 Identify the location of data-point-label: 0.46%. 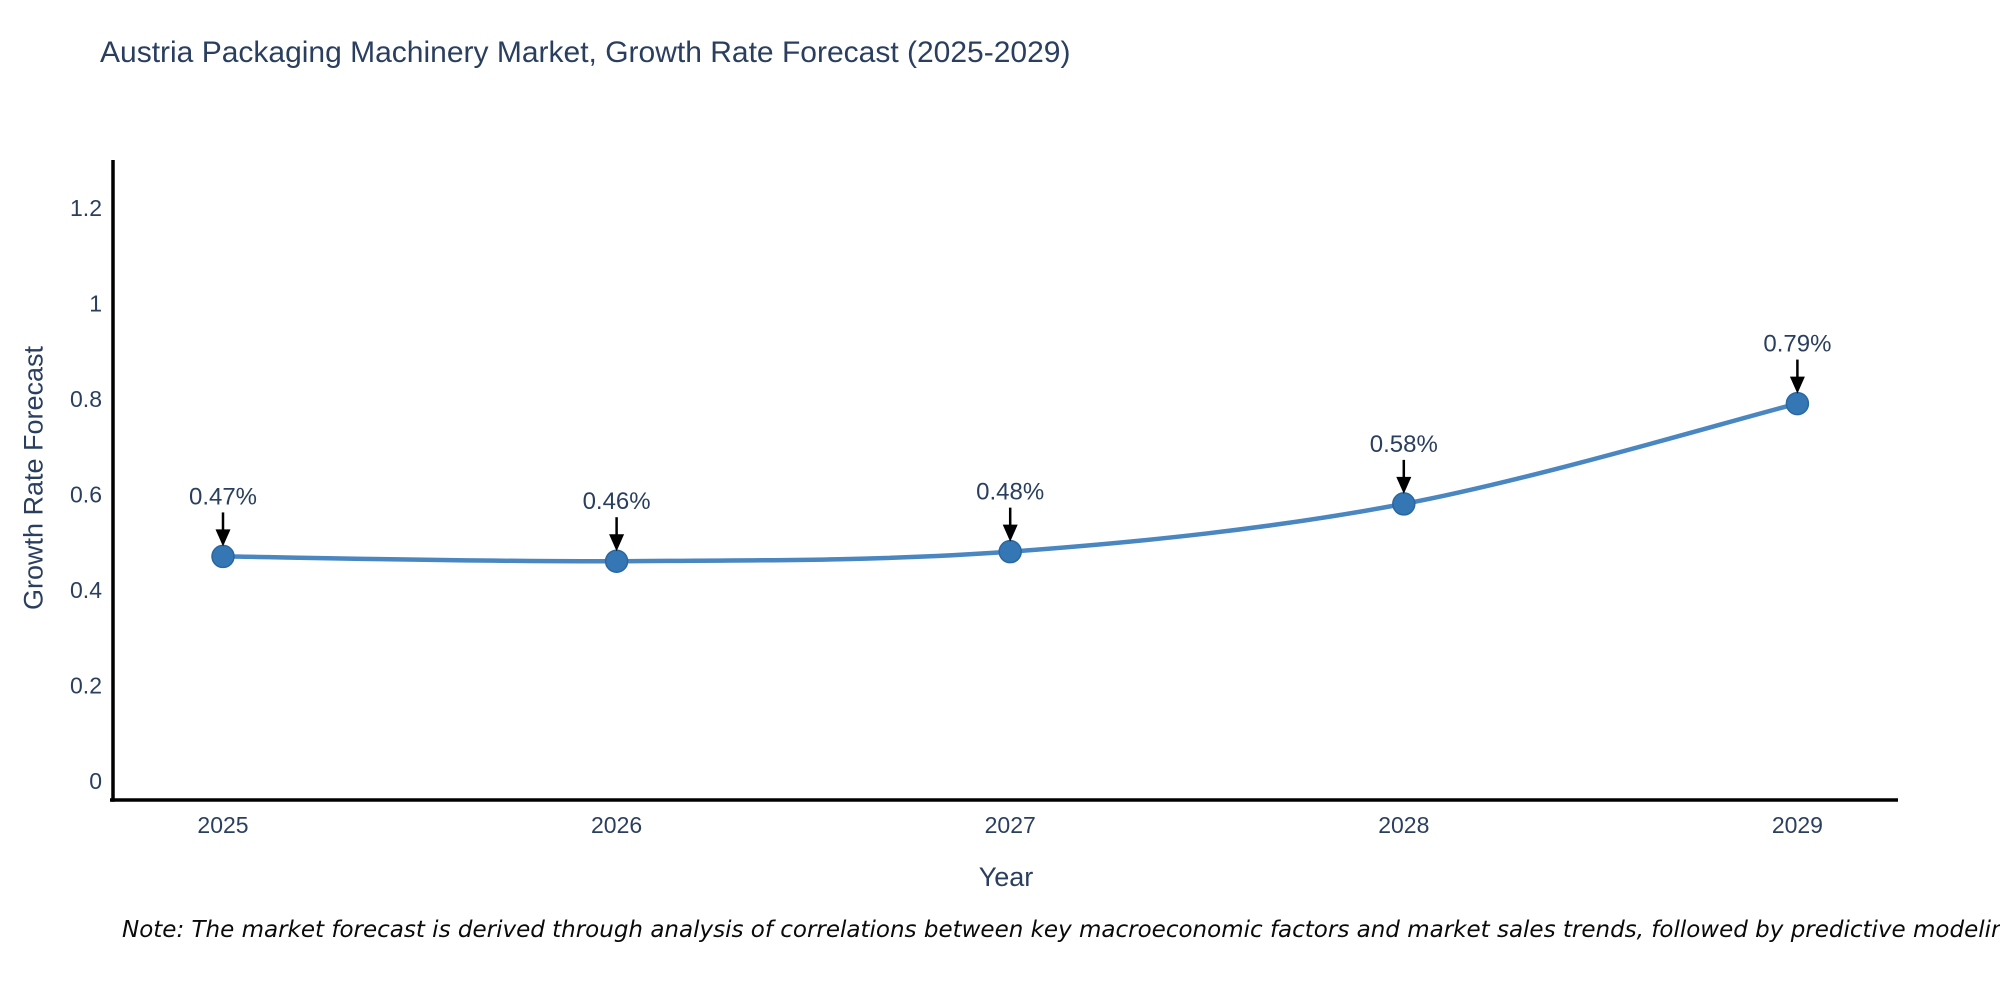
(617, 501).